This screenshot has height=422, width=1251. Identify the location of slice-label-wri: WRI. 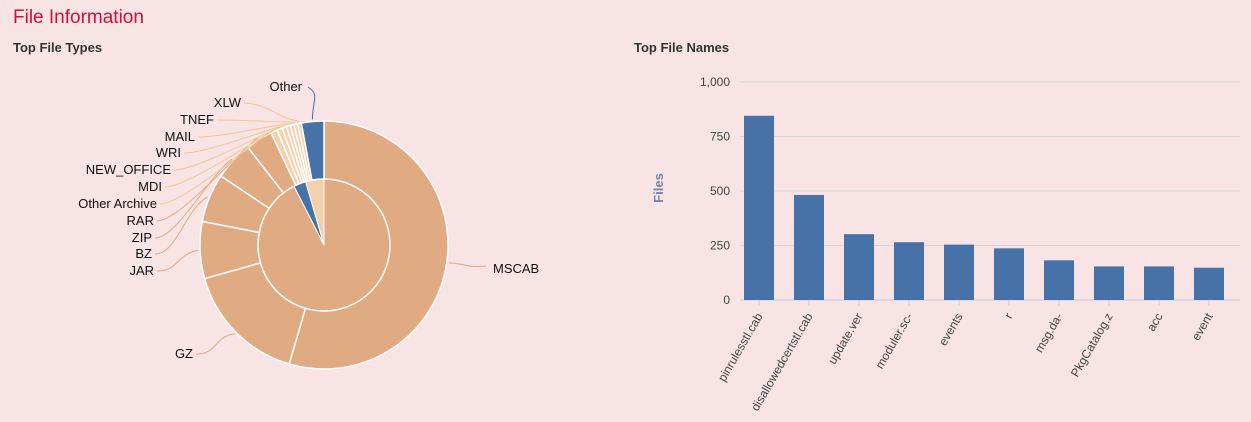
(168, 152).